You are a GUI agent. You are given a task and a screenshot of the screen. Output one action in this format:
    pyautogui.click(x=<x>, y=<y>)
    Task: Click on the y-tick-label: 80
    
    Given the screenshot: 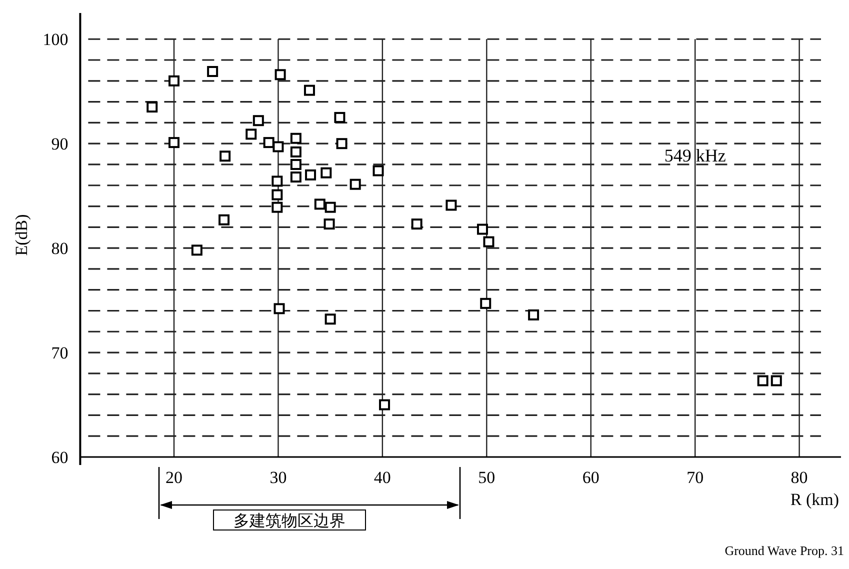 What is the action you would take?
    pyautogui.click(x=59, y=248)
    